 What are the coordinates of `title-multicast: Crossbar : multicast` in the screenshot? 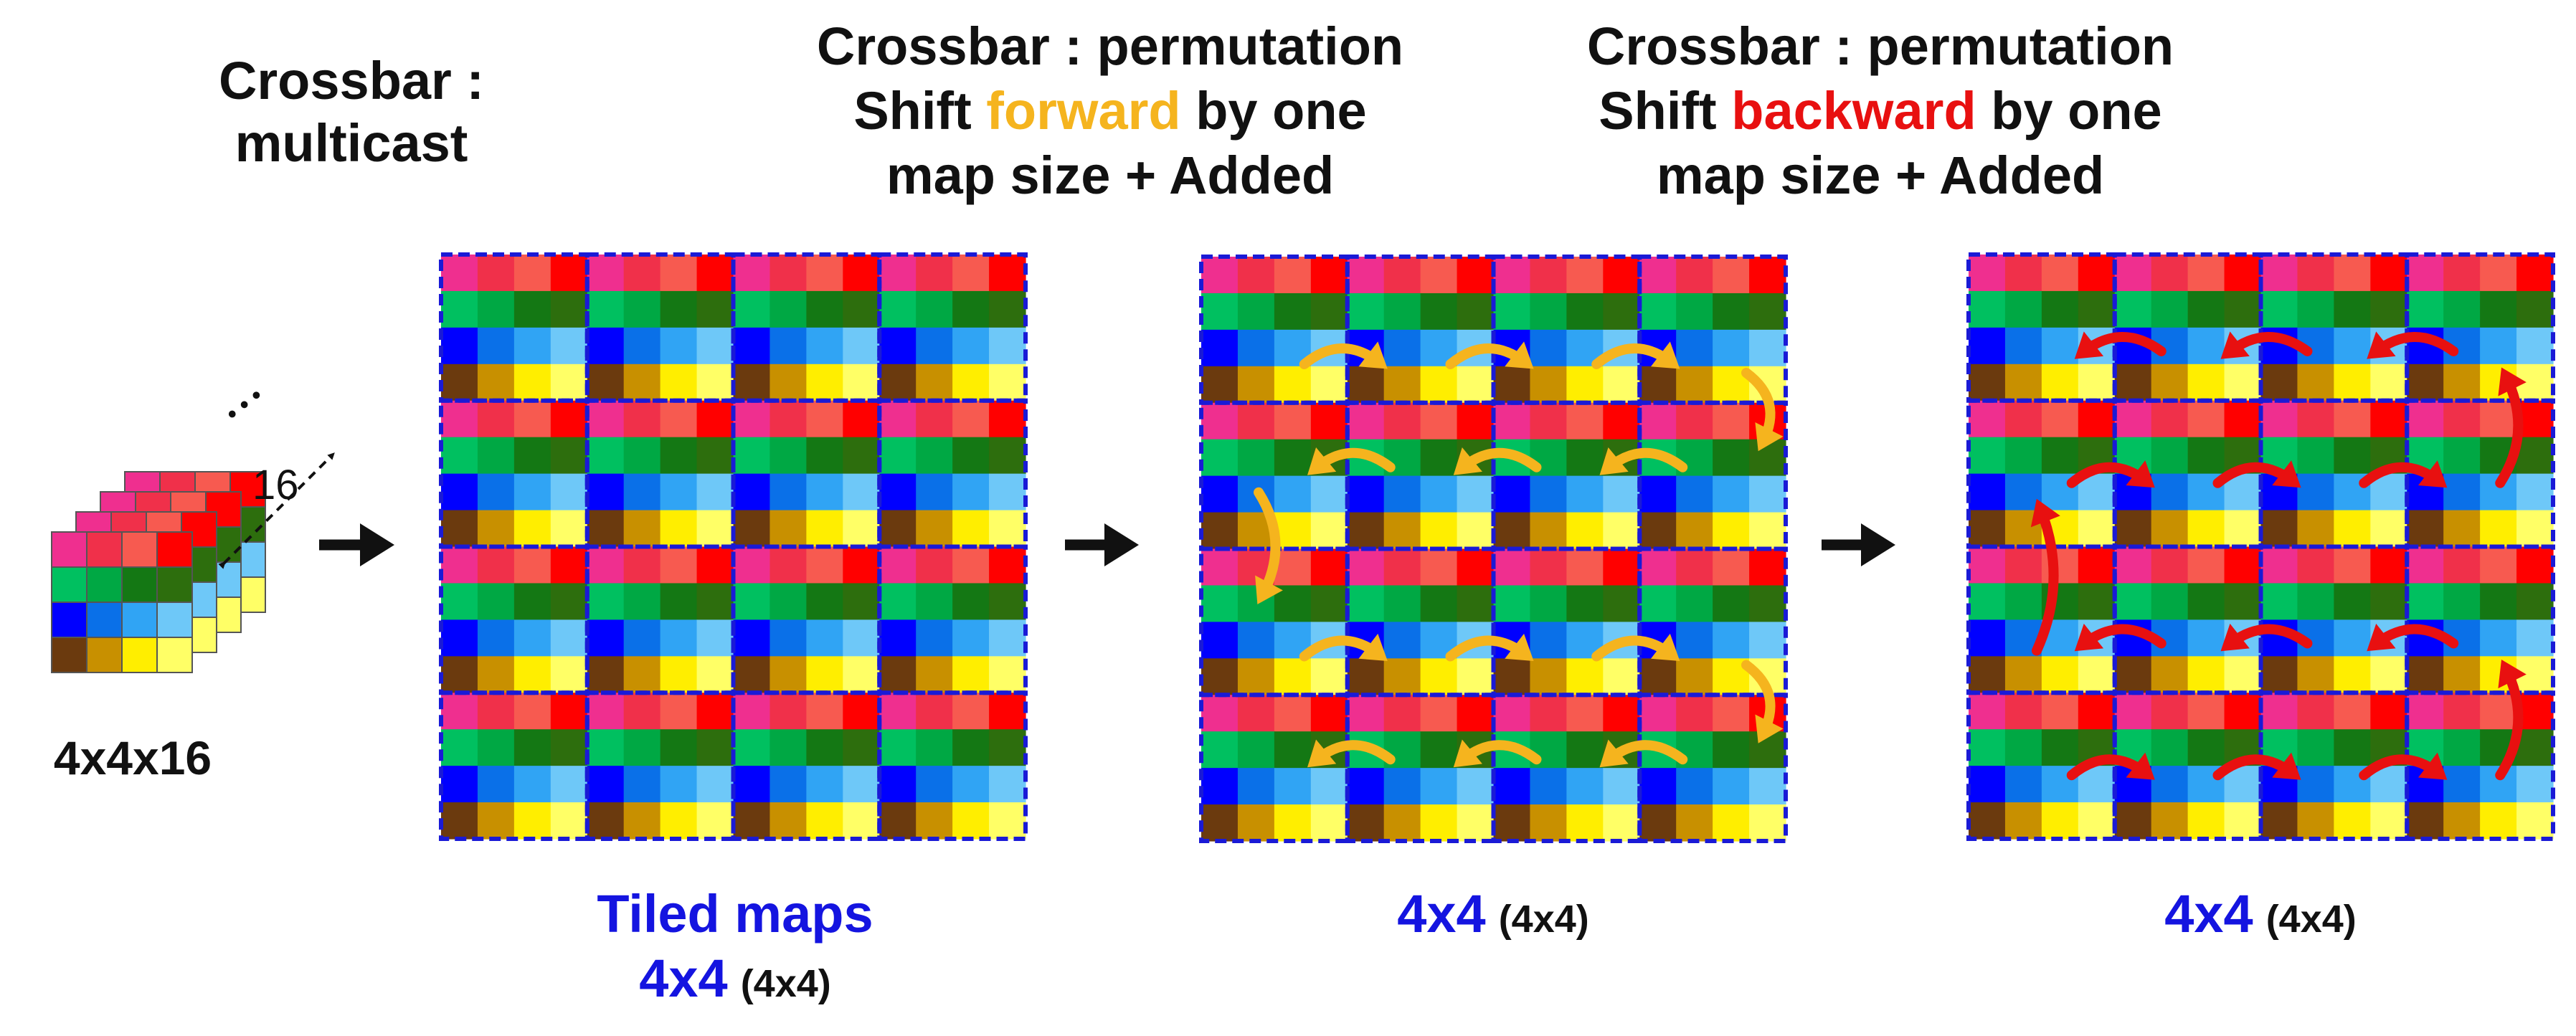 It's located at (351, 112).